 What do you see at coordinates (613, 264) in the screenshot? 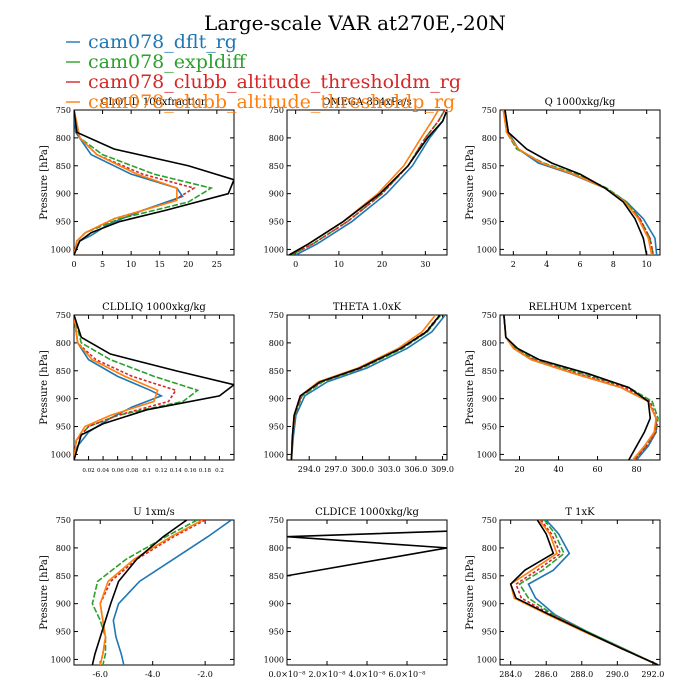
I see `x-tick-label: 8` at bounding box center [613, 264].